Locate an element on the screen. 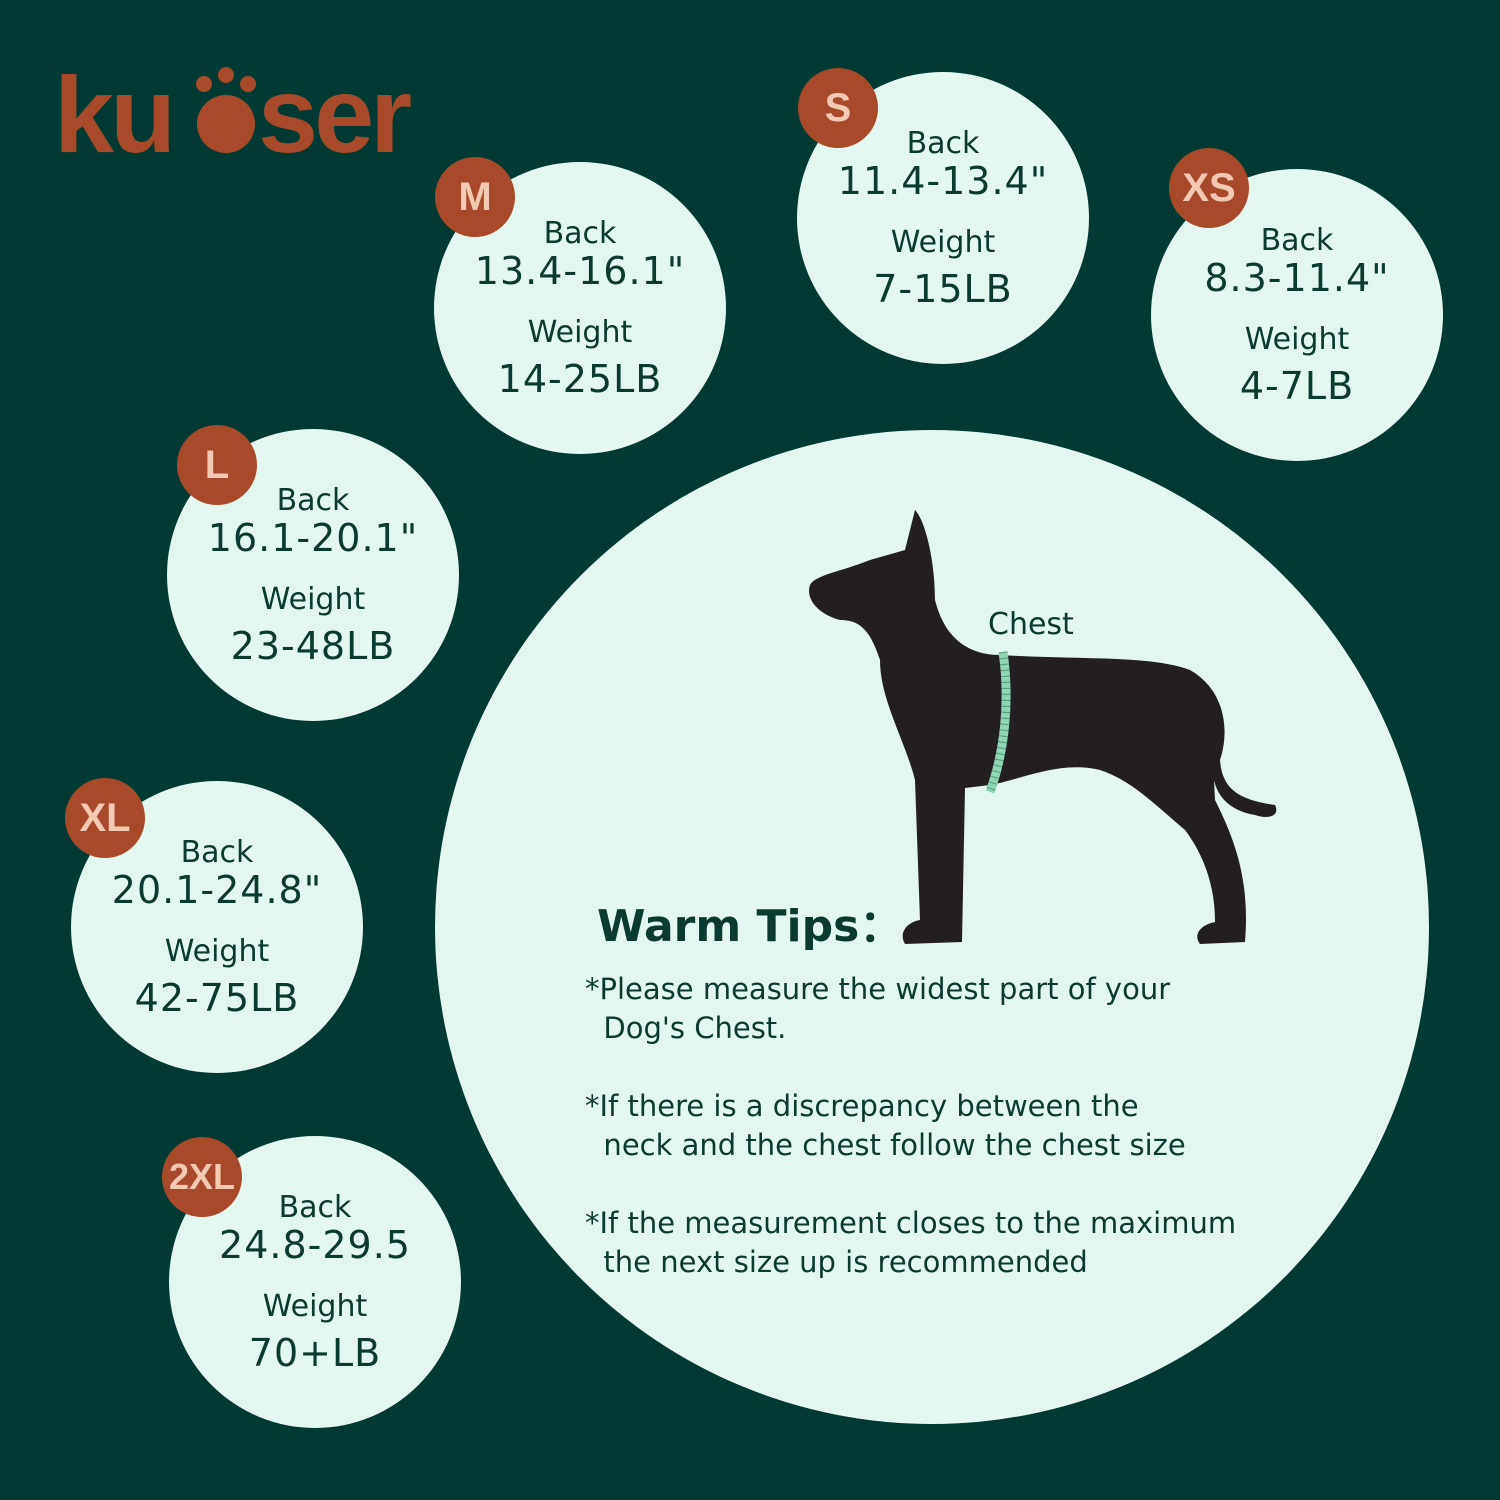 This screenshot has width=1500, height=1500. weight-value: 4-7LB is located at coordinates (1297, 386).